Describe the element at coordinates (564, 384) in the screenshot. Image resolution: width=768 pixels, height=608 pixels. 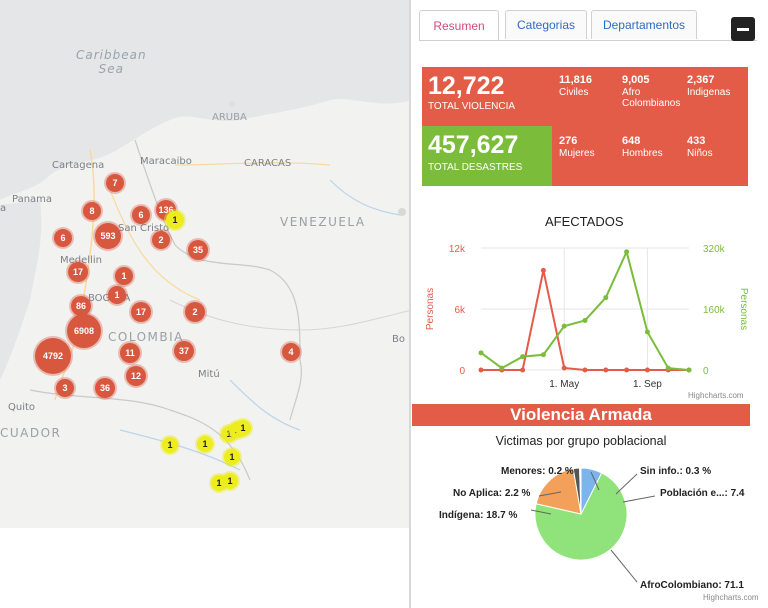
I see `x-tick-label: 1. May` at that location.